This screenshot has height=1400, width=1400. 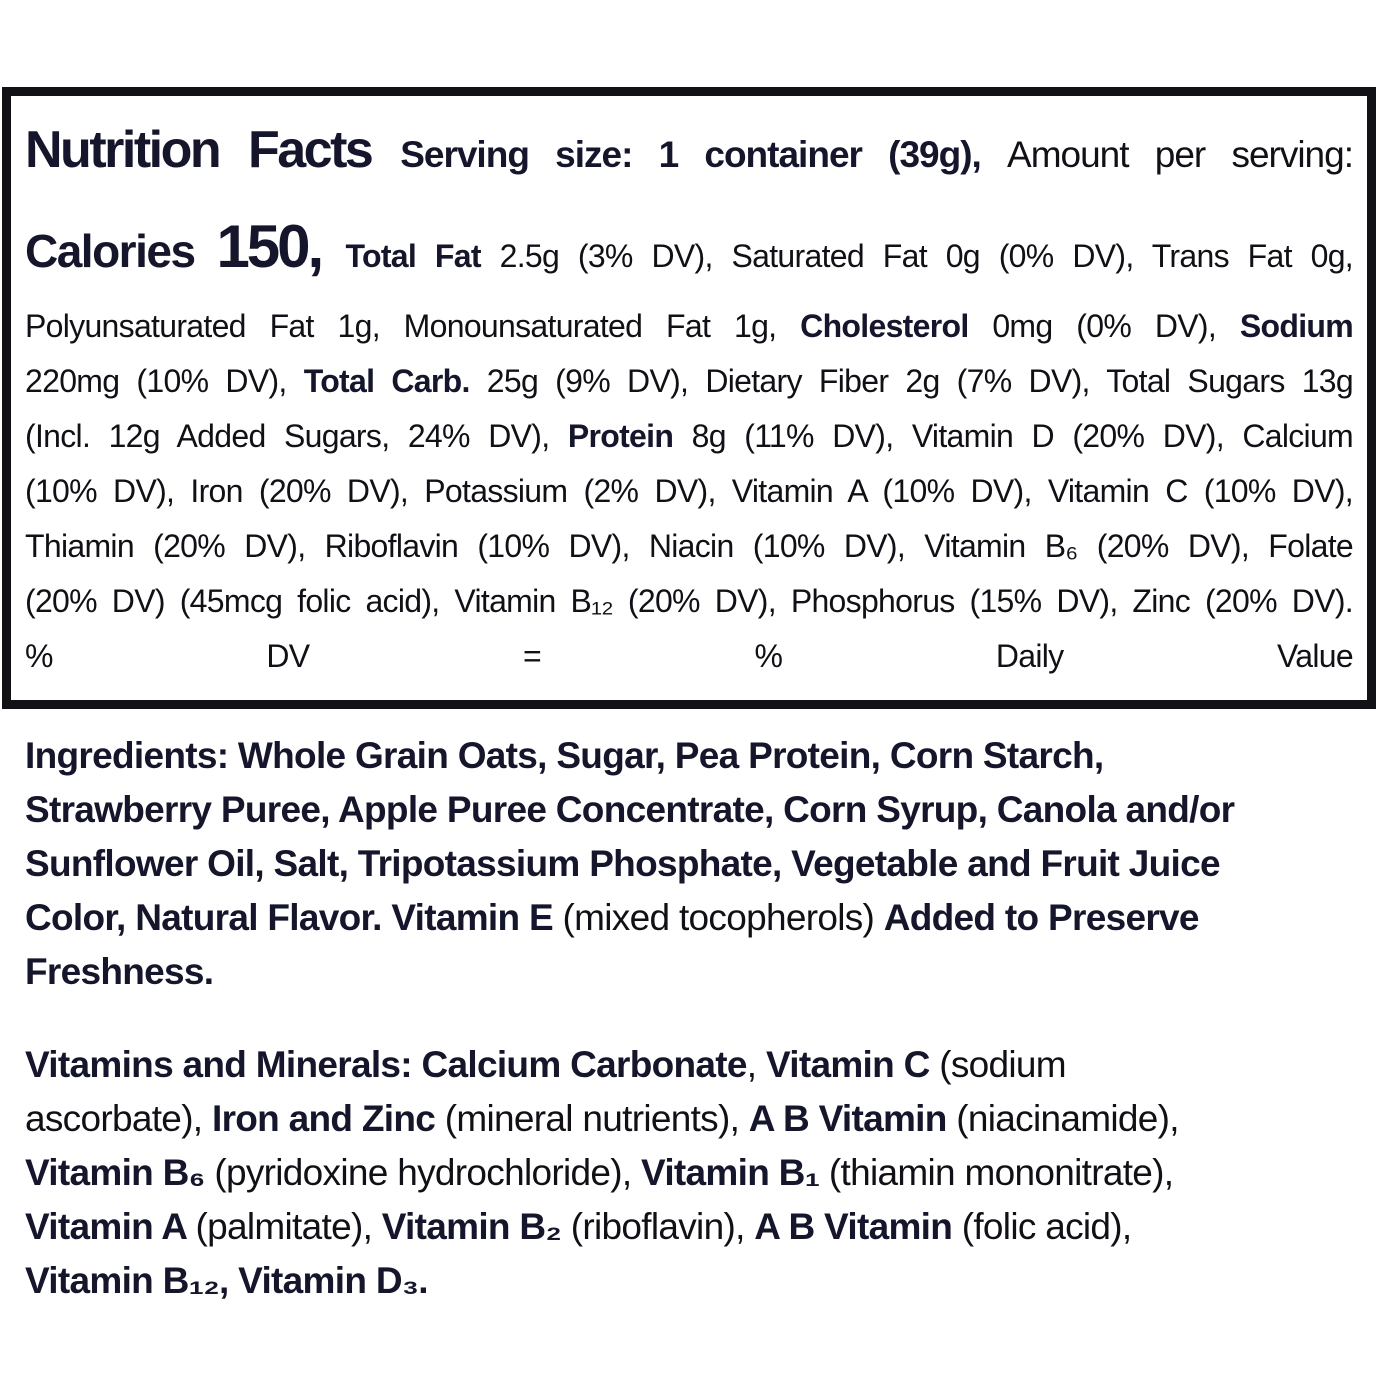 I want to click on serving-text: Serving size: 1 container (39g),, so click(x=704, y=154).